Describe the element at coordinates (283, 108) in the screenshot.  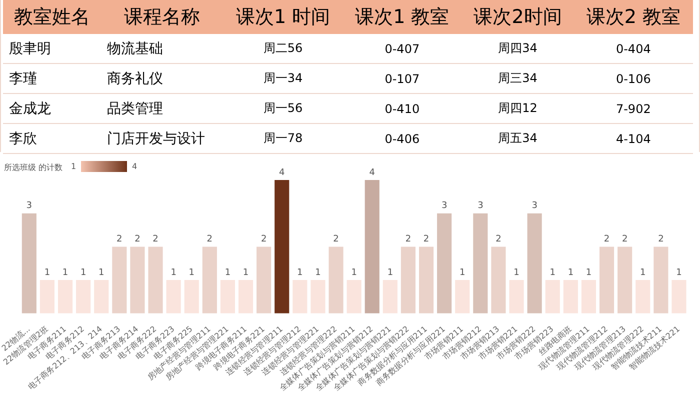
I see `text: 周一56` at that location.